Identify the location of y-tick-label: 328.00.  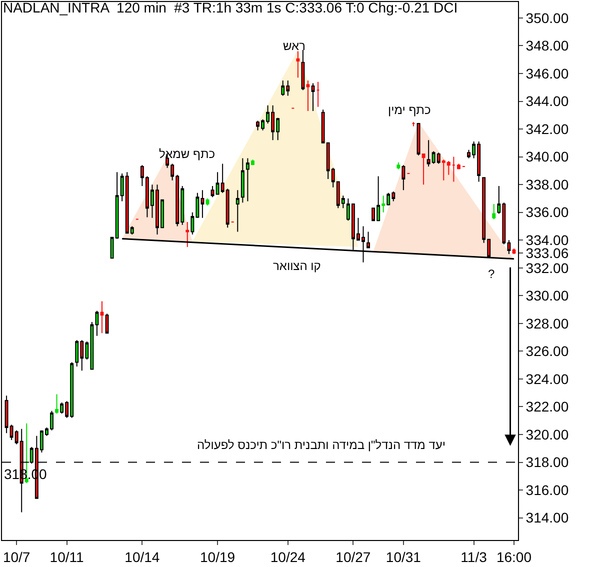
(547, 323).